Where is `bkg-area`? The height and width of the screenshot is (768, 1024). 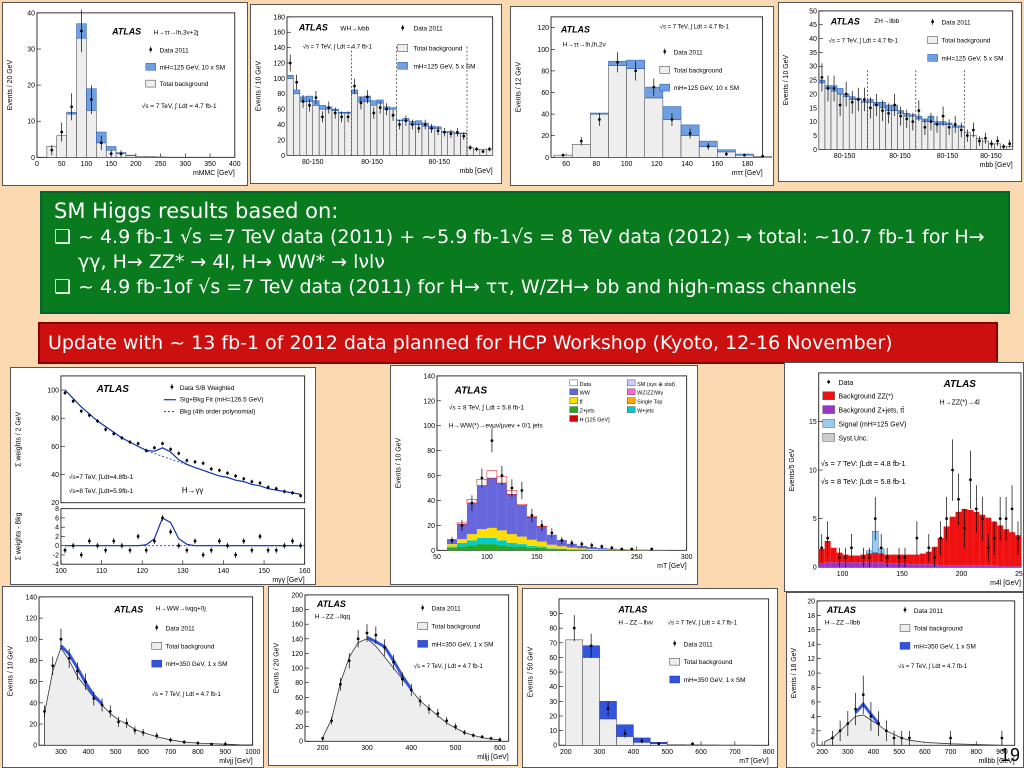
bkg-area is located at coordinates (913, 730).